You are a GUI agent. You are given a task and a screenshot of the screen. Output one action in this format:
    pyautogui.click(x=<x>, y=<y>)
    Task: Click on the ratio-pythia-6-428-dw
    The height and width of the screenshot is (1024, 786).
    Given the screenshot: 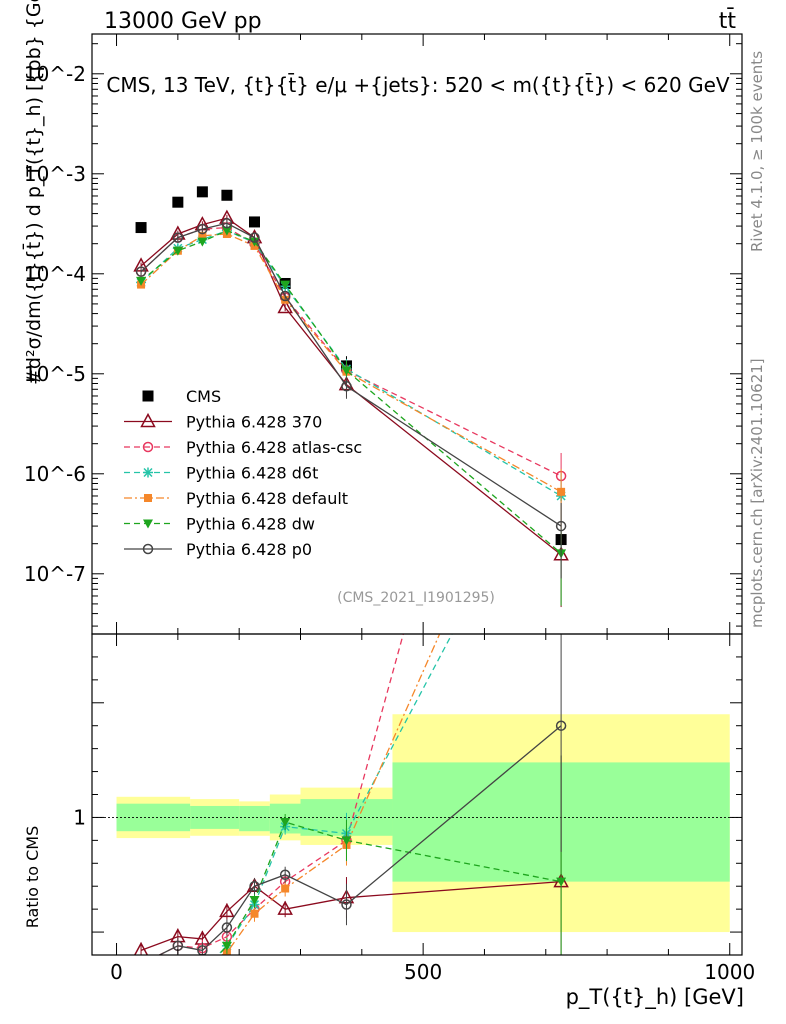 What is the action you would take?
    pyautogui.click(x=351, y=869)
    